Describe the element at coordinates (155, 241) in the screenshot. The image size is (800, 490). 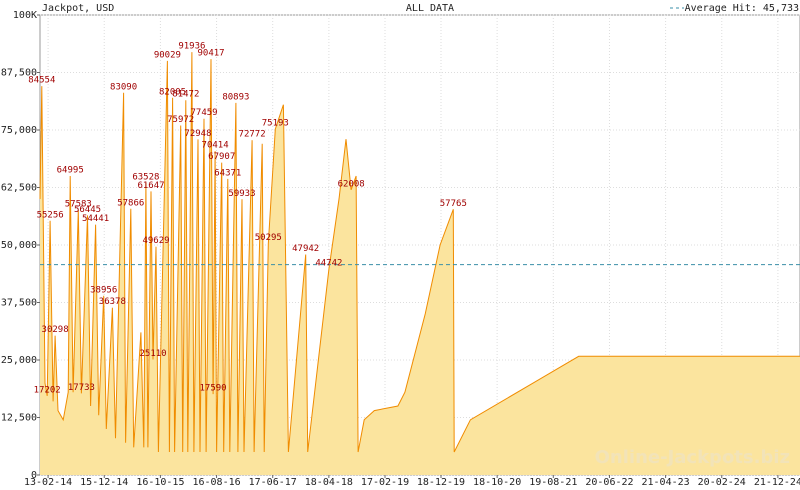
I see `data-label: 49629` at that location.